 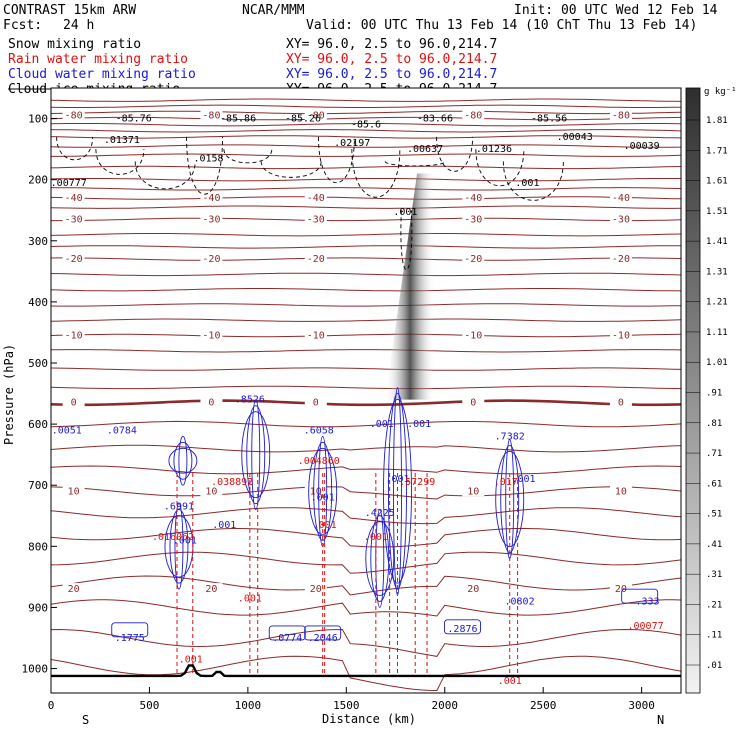 What do you see at coordinates (9, 394) in the screenshot?
I see `y-axis-label: Pressure (hPa)` at bounding box center [9, 394].